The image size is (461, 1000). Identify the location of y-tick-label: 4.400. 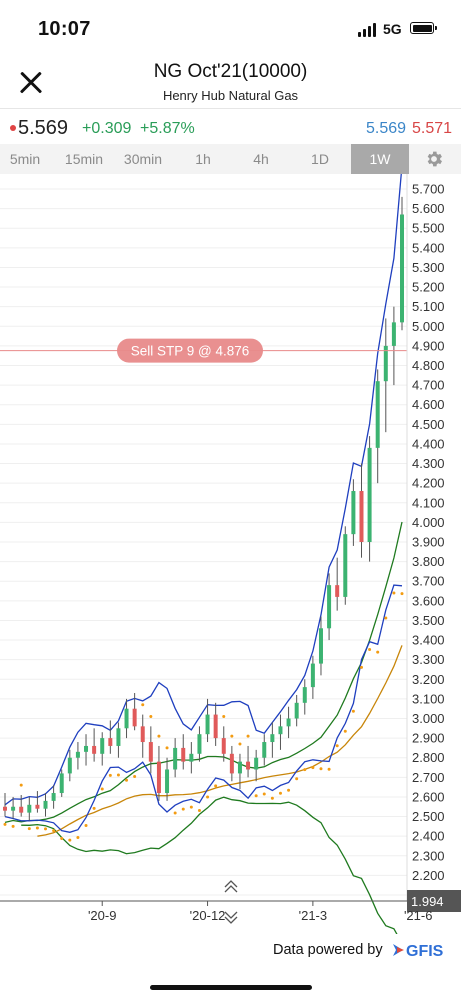
(428, 443).